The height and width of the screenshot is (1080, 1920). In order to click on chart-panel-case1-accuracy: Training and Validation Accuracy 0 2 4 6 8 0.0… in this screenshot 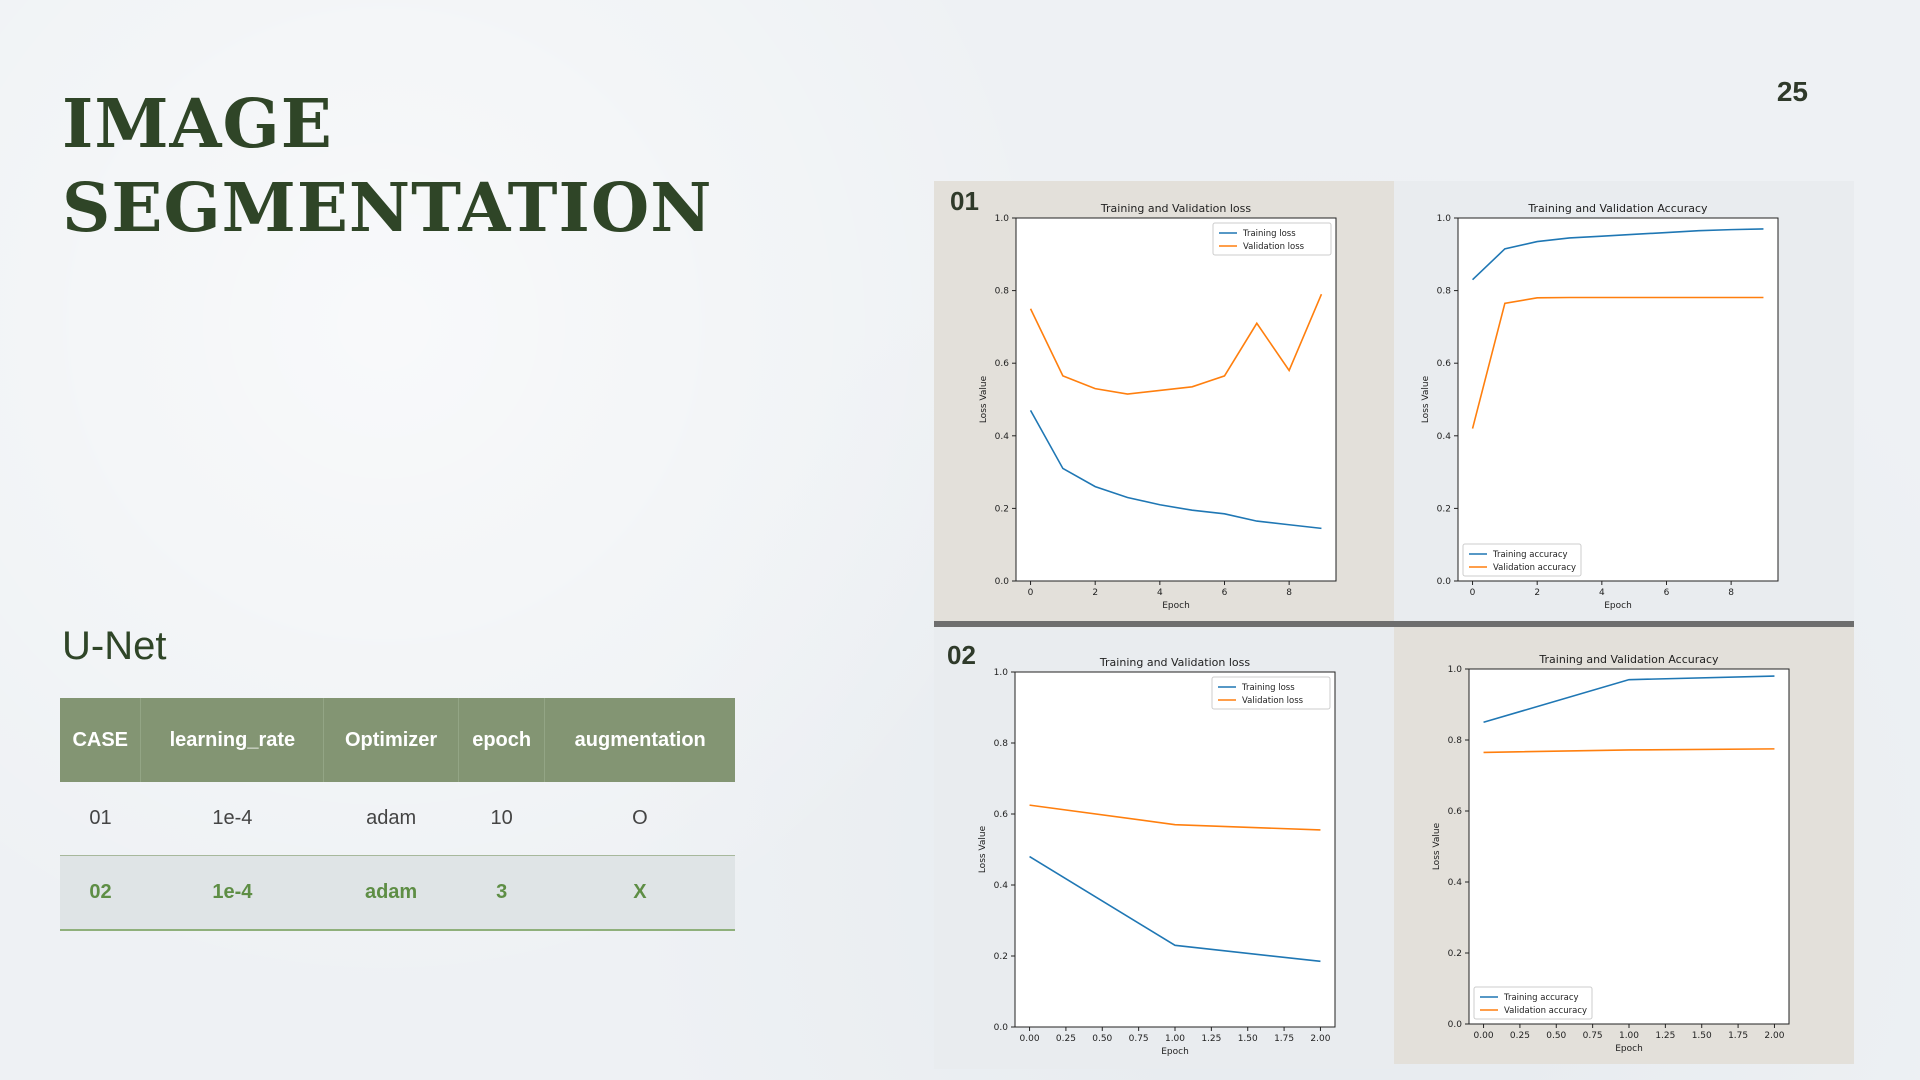, I will do `click(1624, 402)`.